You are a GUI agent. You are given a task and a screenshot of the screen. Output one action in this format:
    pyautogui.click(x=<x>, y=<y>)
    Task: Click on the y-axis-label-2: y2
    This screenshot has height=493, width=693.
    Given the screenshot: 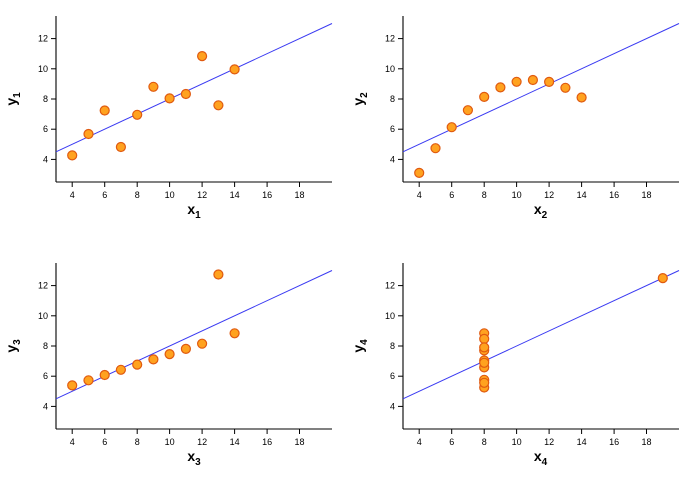 What is the action you would take?
    pyautogui.click(x=360, y=98)
    